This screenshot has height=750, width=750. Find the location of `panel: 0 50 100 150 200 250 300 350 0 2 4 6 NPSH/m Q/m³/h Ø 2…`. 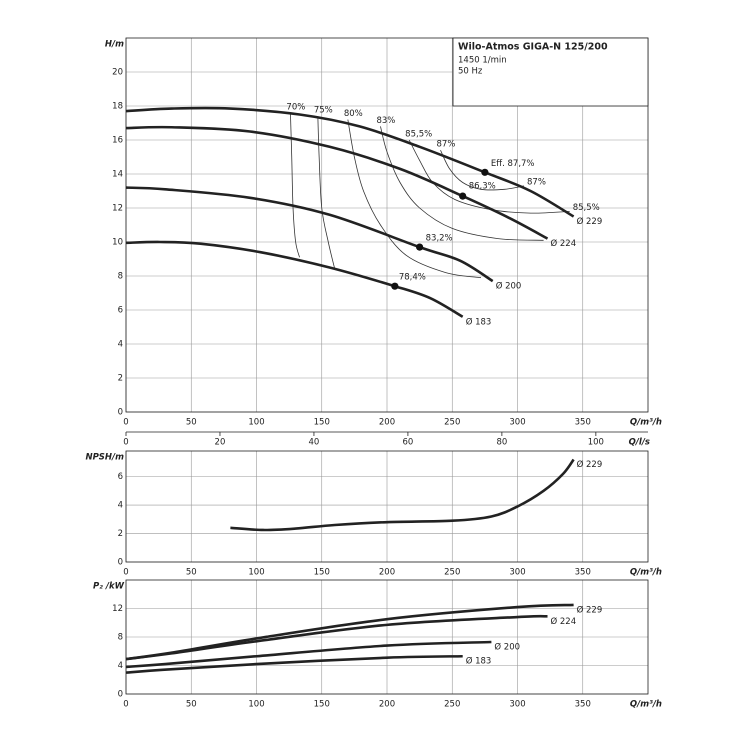

panel: 0 50 100 150 200 250 300 350 0 2 4 6 NPSH/m Q/m³/h Ø 2… is located at coordinates (373, 514).